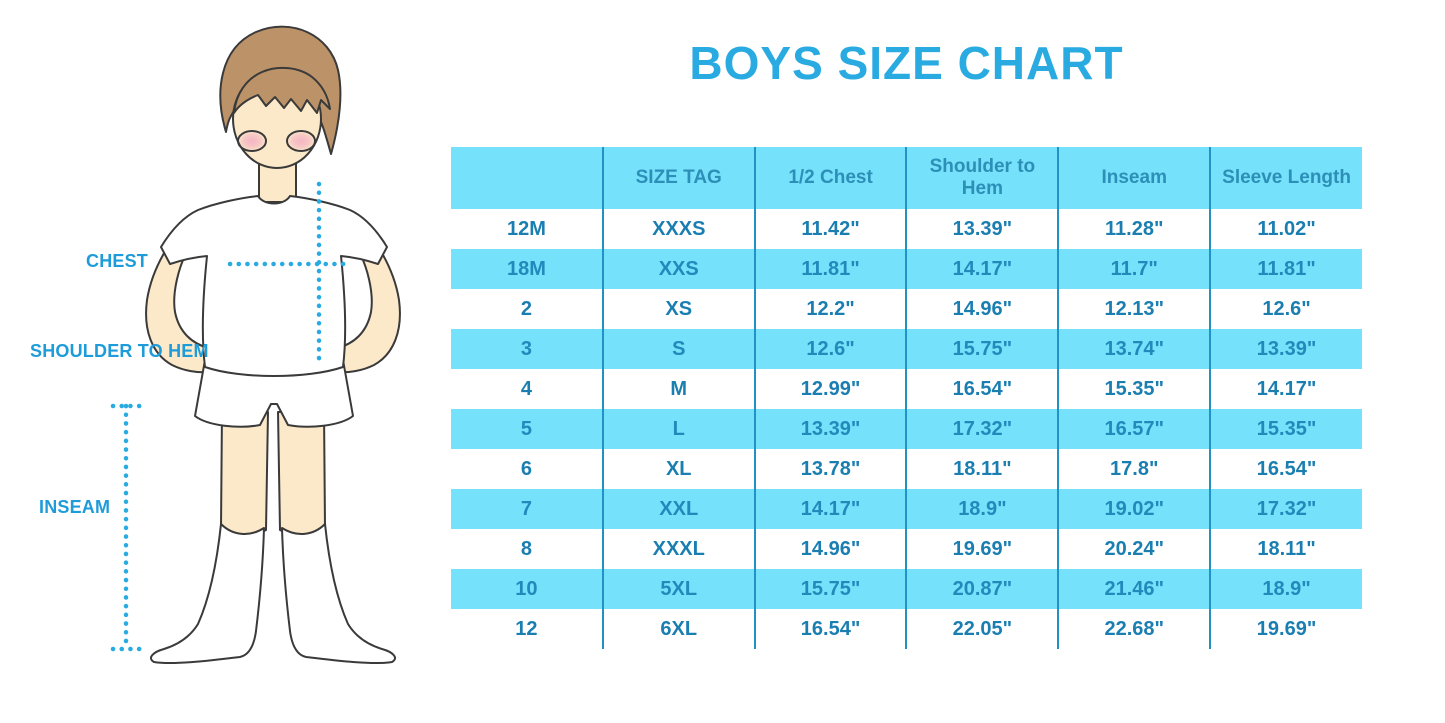 The width and height of the screenshot is (1445, 723). Describe the element at coordinates (207, 594) in the screenshot. I see `left-sock` at that location.